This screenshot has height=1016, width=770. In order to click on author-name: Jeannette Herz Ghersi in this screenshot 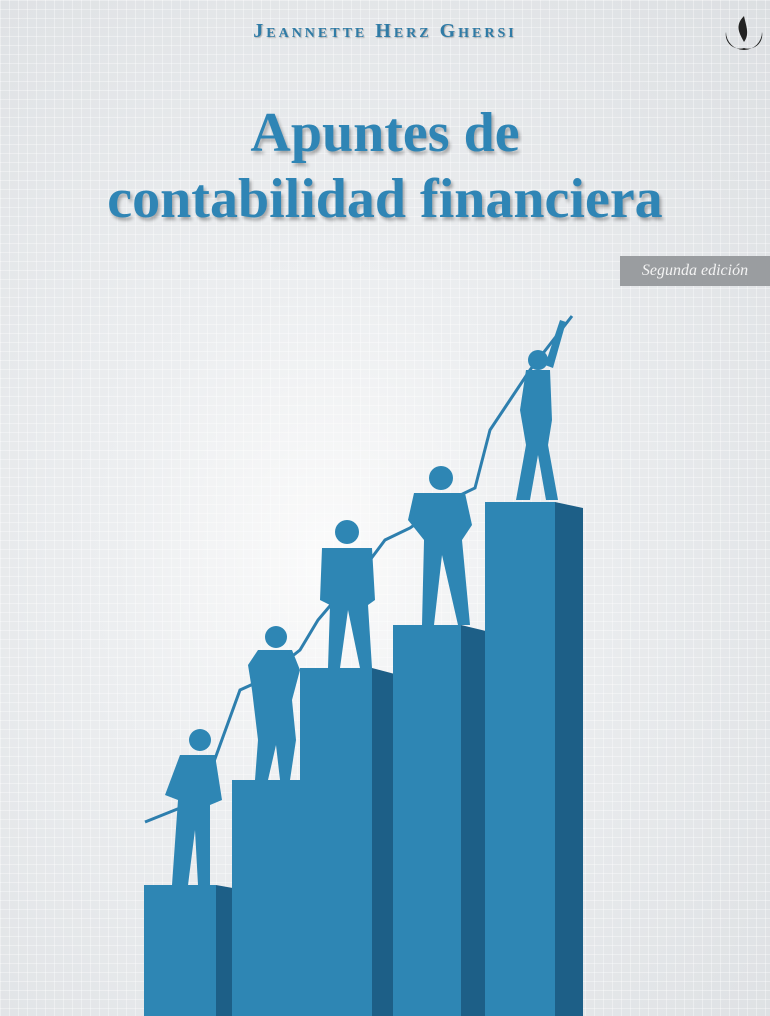, I will do `click(385, 31)`.